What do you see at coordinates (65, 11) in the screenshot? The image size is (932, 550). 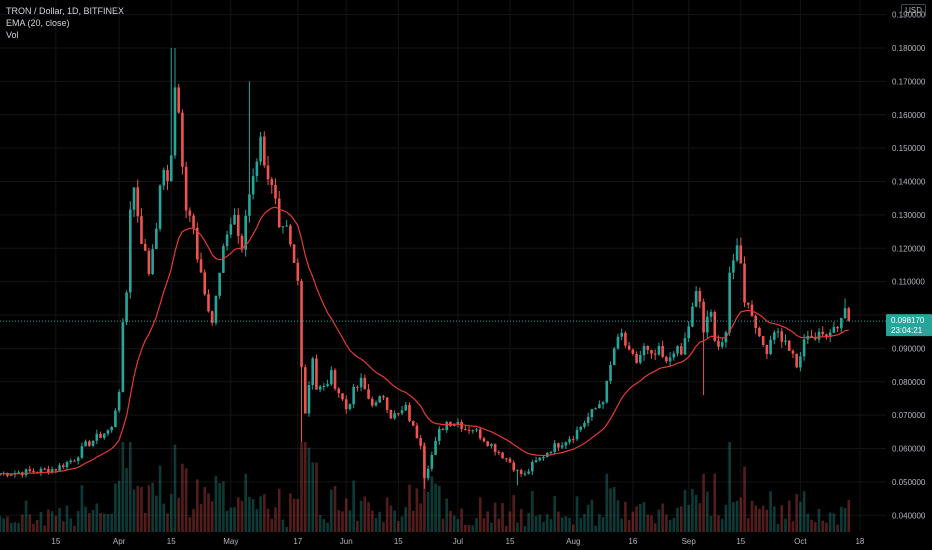 I see `symbol-title: TRON / Dollar, 1D, BITFINEX` at bounding box center [65, 11].